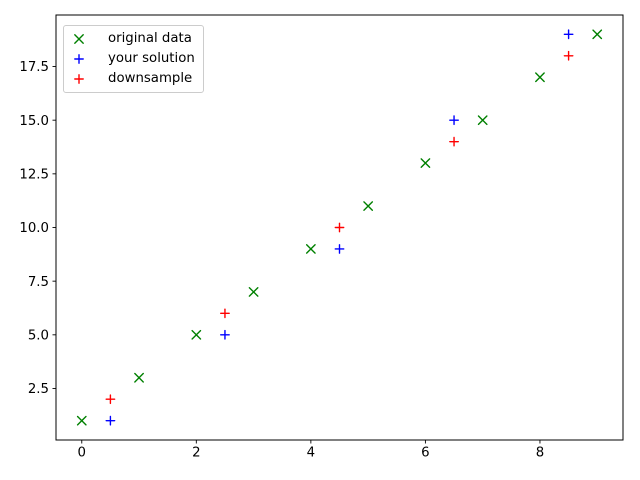 The height and width of the screenshot is (480, 640). What do you see at coordinates (150, 39) in the screenshot?
I see `legend-label-original-data: original data` at bounding box center [150, 39].